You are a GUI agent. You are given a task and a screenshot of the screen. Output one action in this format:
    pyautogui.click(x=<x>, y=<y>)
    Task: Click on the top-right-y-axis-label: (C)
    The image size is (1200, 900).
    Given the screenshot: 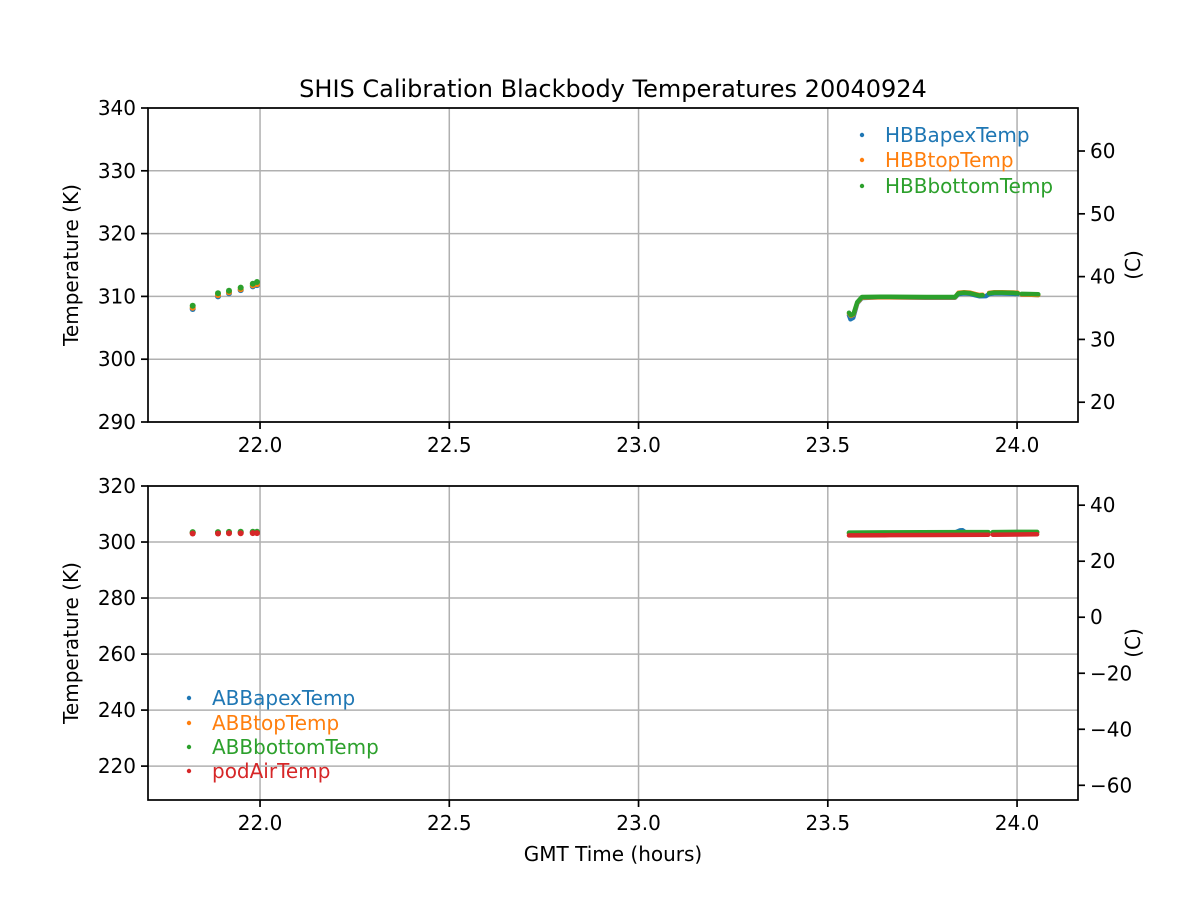 What is the action you would take?
    pyautogui.click(x=1133, y=265)
    